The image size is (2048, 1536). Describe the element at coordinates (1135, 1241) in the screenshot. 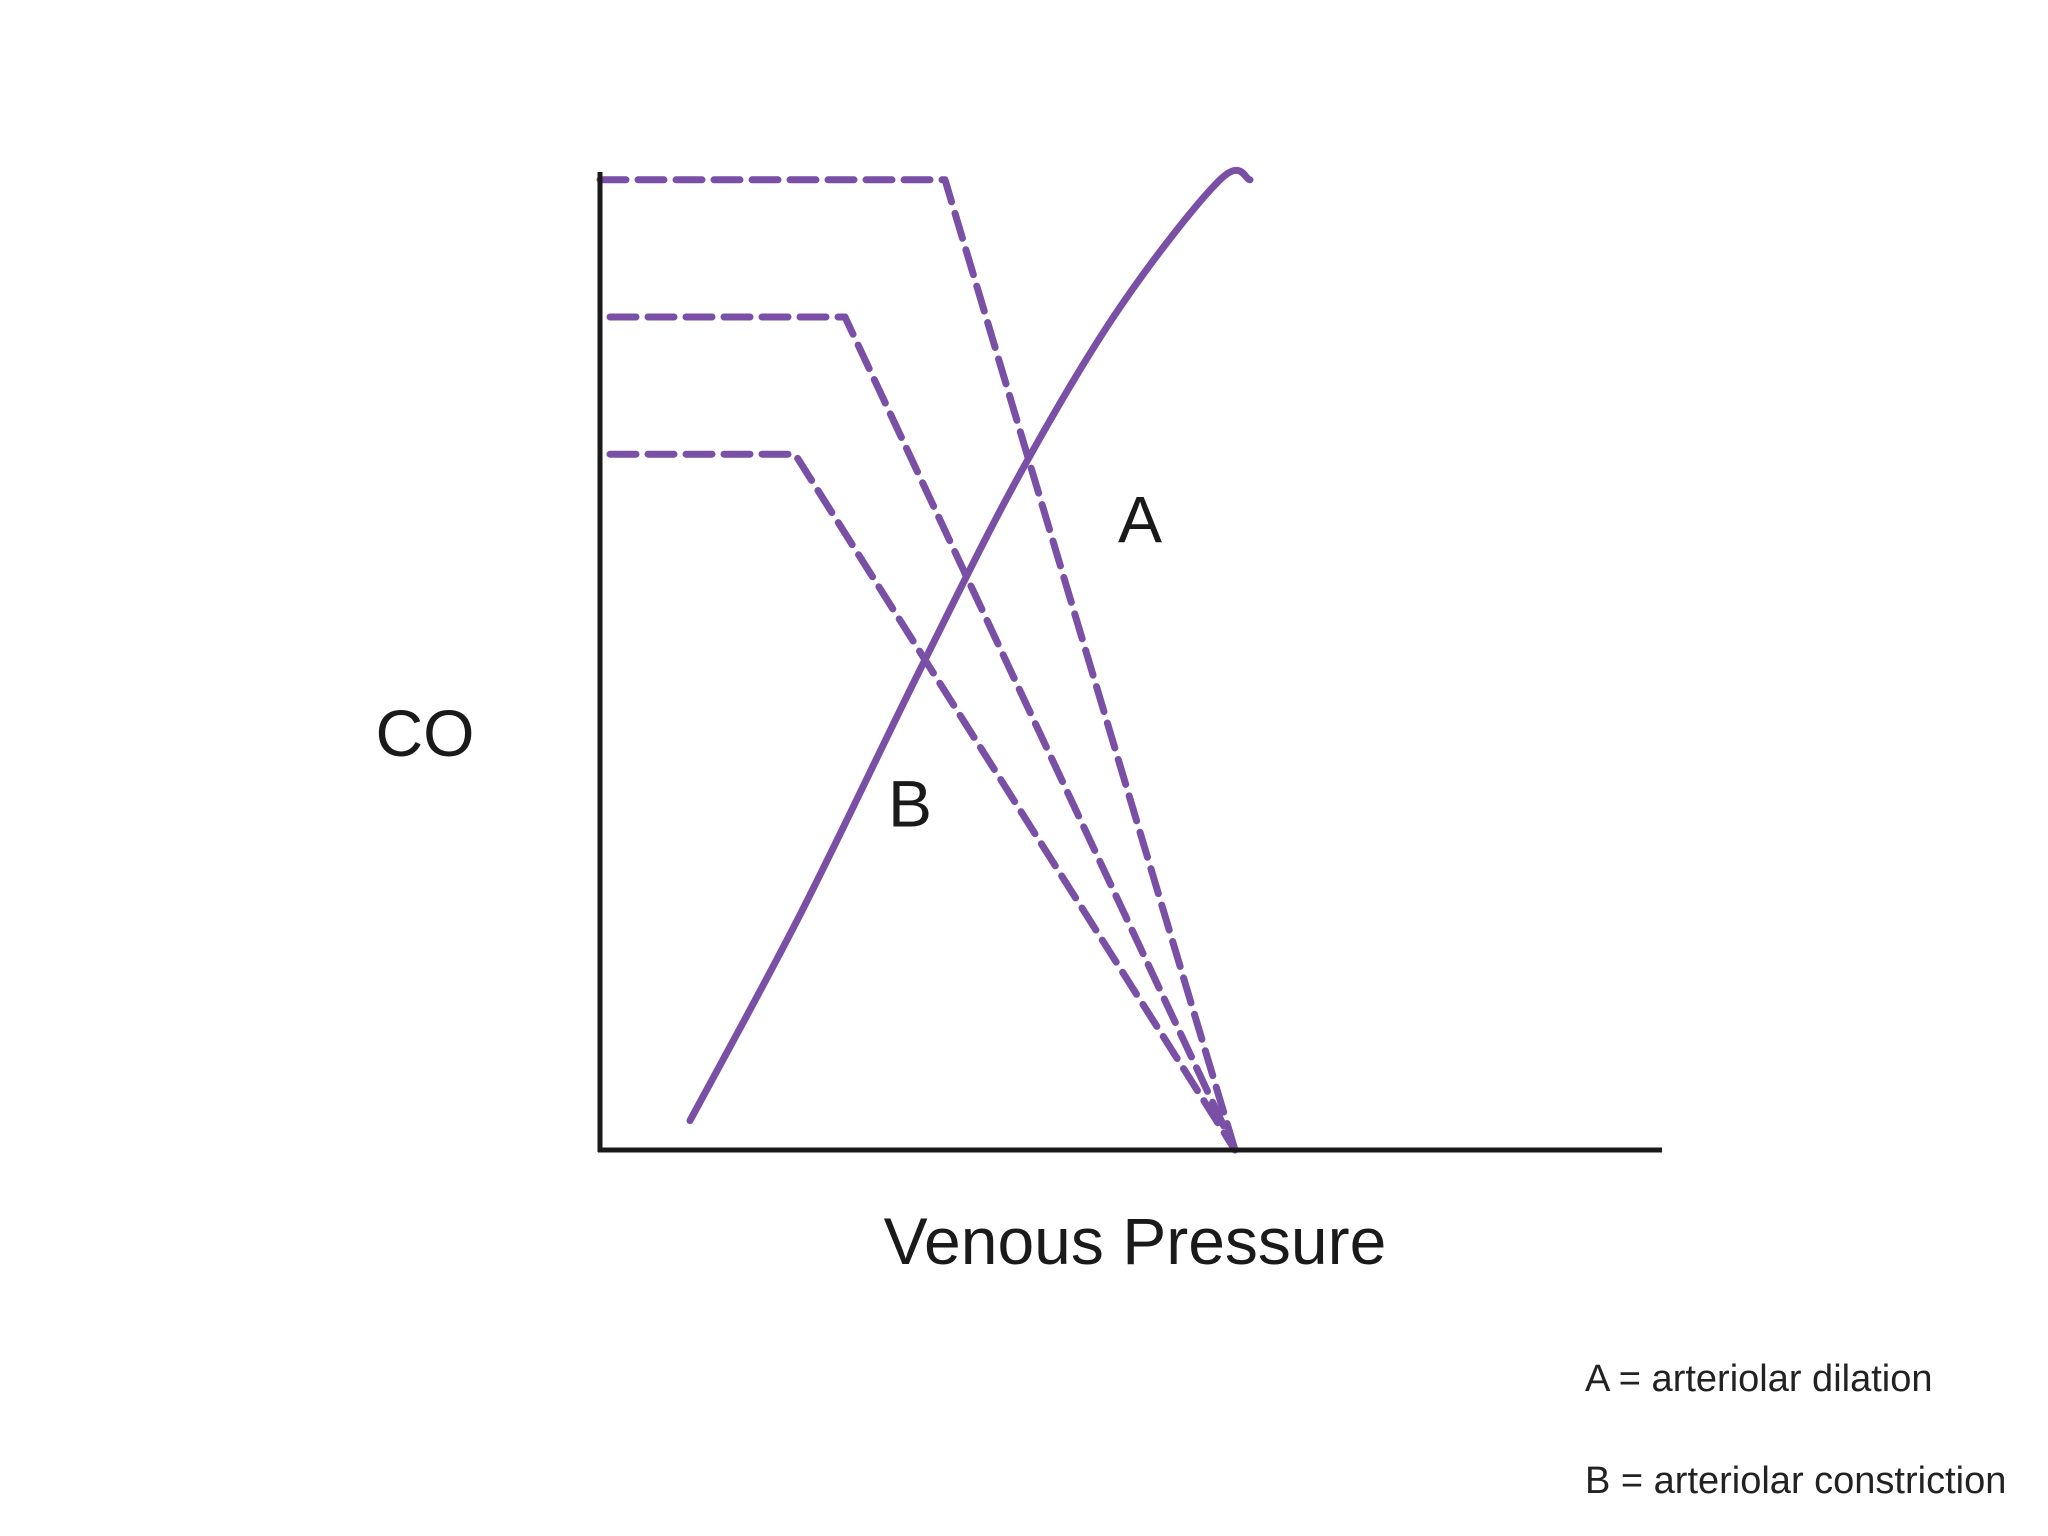

I see `x-axis-label: Venous Pressure` at that location.